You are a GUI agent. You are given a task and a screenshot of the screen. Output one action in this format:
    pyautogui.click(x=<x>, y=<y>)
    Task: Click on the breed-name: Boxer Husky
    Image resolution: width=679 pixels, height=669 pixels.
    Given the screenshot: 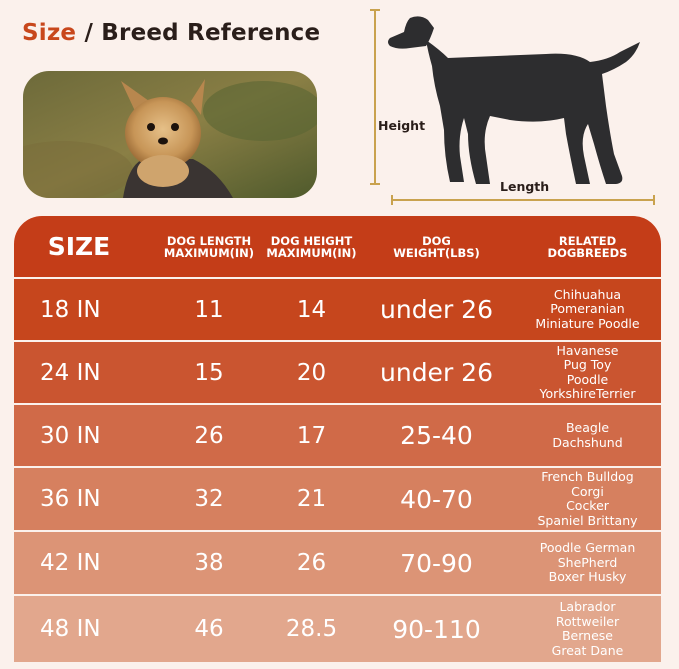 What is the action you would take?
    pyautogui.click(x=587, y=577)
    